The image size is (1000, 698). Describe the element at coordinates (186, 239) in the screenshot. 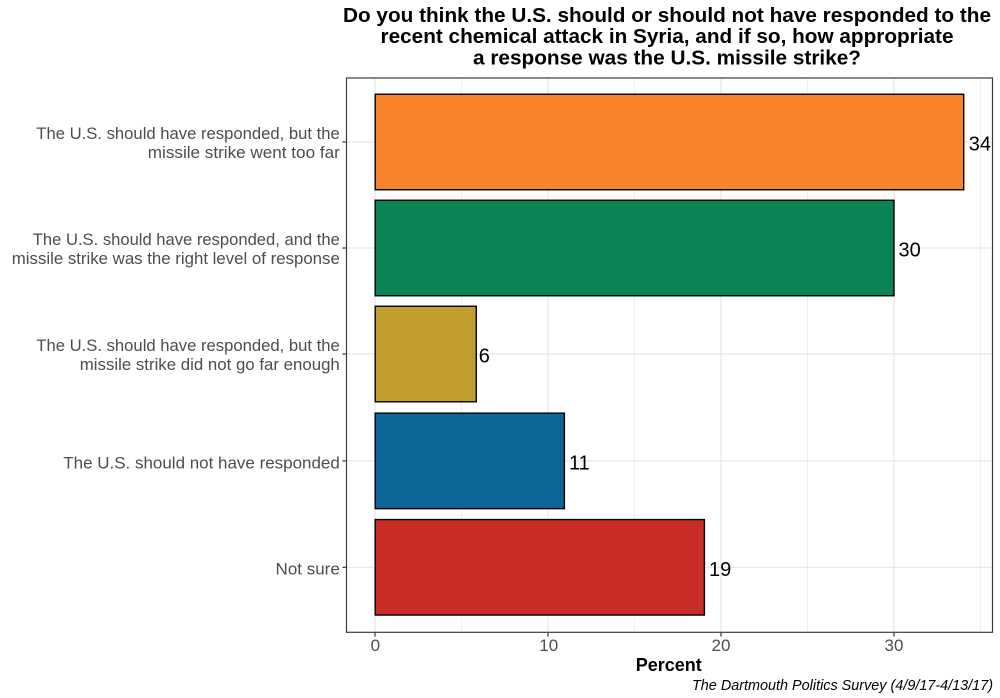

I see `svg-text:The U.S. should have responded: The U.S. should have responded, and the` at that location.